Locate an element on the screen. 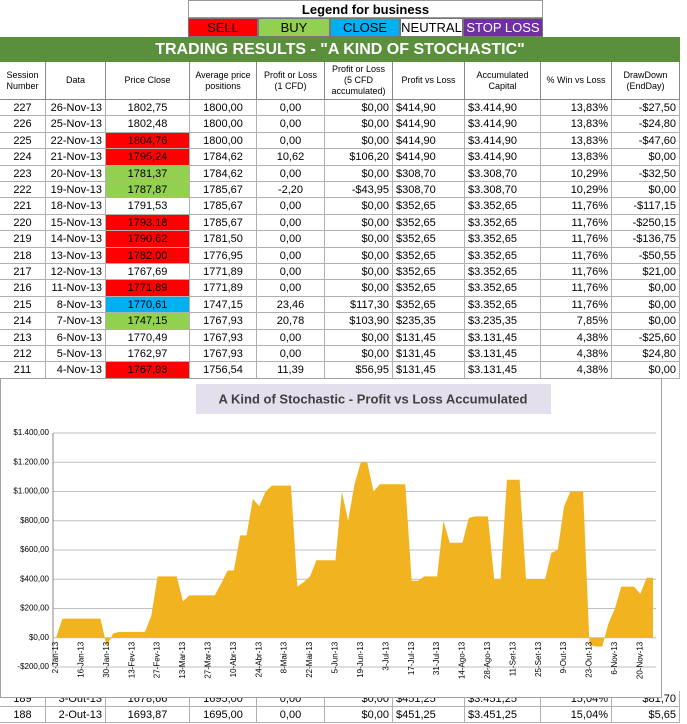 Image resolution: width=687 pixels, height=724 pixels. table-cell: 7,85% is located at coordinates (576, 321).